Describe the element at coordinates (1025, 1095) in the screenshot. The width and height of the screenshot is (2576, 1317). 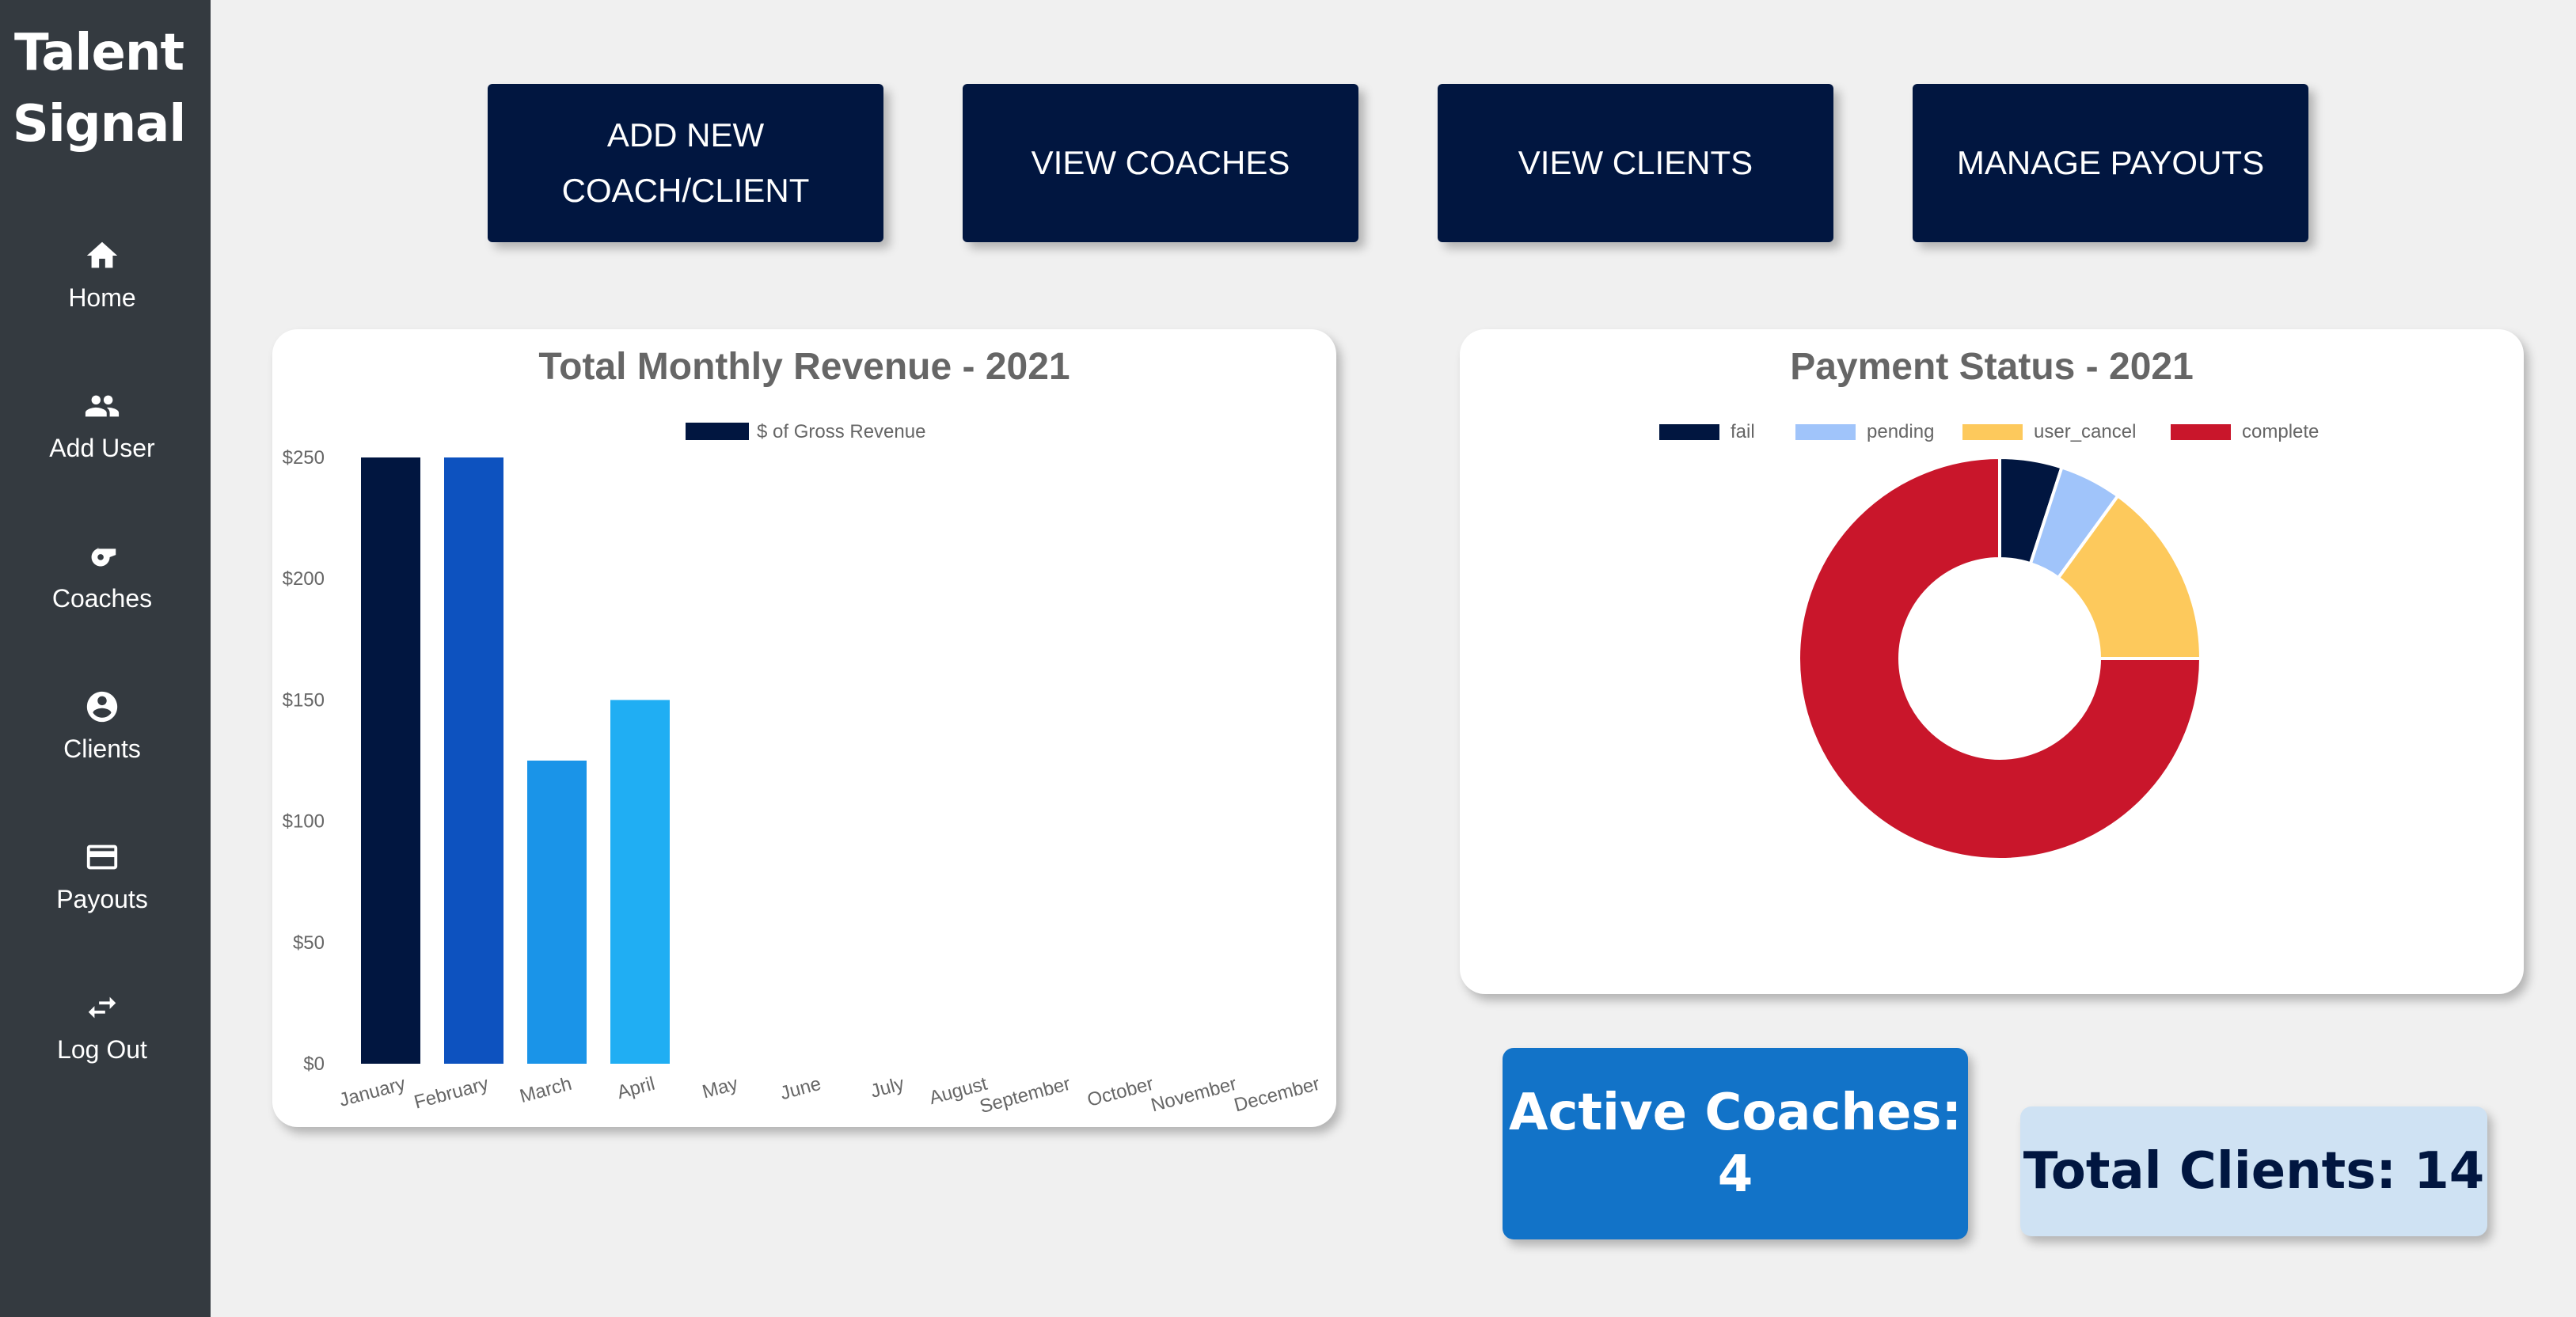
I see `x-tick-label: September` at that location.